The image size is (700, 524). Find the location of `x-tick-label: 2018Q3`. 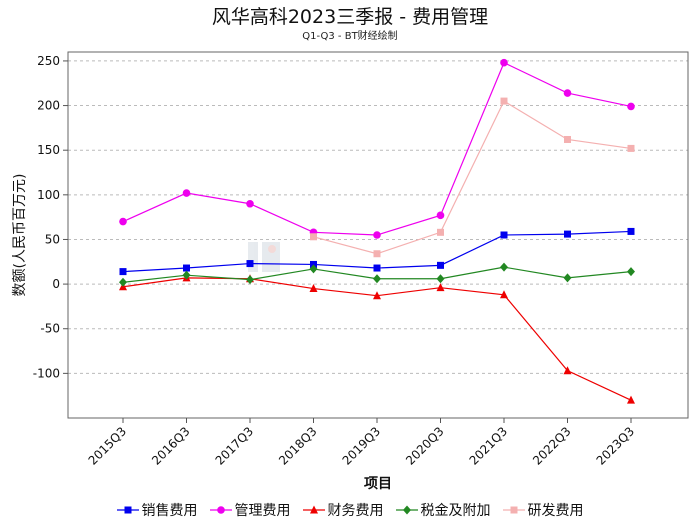

x-tick-label: 2018Q3 is located at coordinates (298, 446).